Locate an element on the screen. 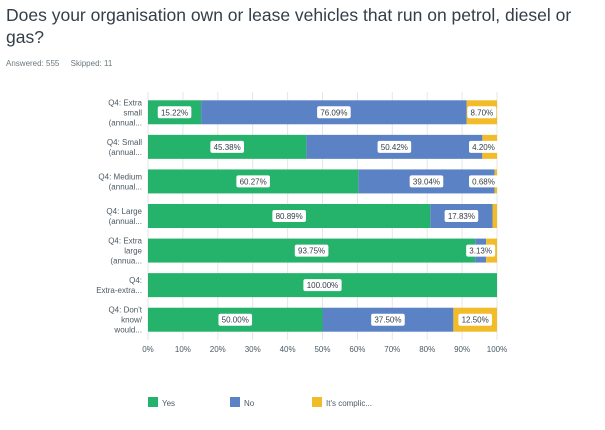  x-tick-label: 70% is located at coordinates (392, 349).